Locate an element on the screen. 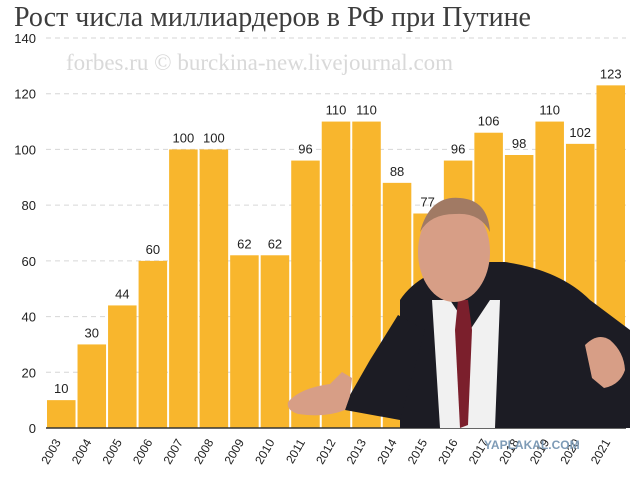 Image resolution: width=640 pixels, height=478 pixels. data-label: 106 is located at coordinates (489, 121).